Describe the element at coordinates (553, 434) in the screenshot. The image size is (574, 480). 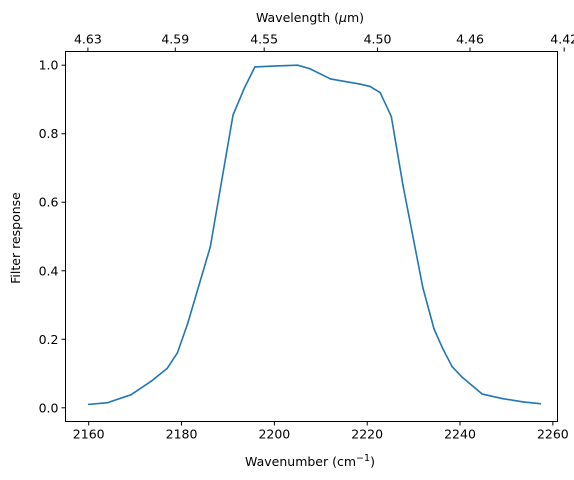
I see `x-tick-label: 2260` at that location.